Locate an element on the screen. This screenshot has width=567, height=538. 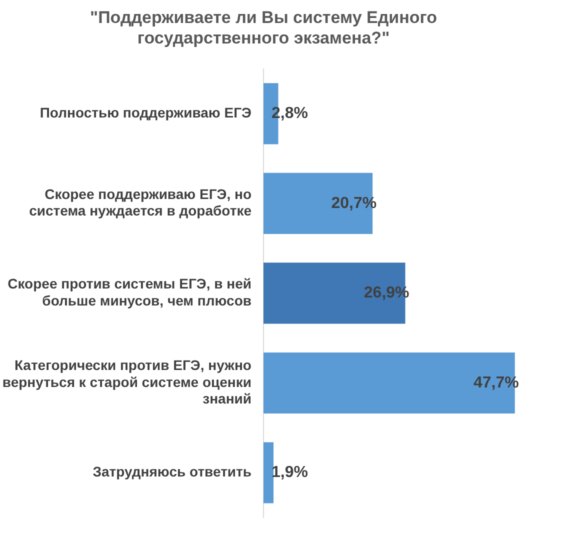
y-tick-label: Полностью поддерживаю ЕГЭ is located at coordinates (146, 112).